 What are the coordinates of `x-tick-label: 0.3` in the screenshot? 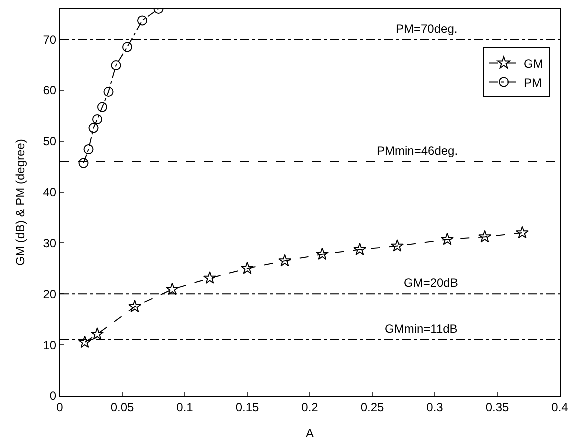 It's located at (435, 407).